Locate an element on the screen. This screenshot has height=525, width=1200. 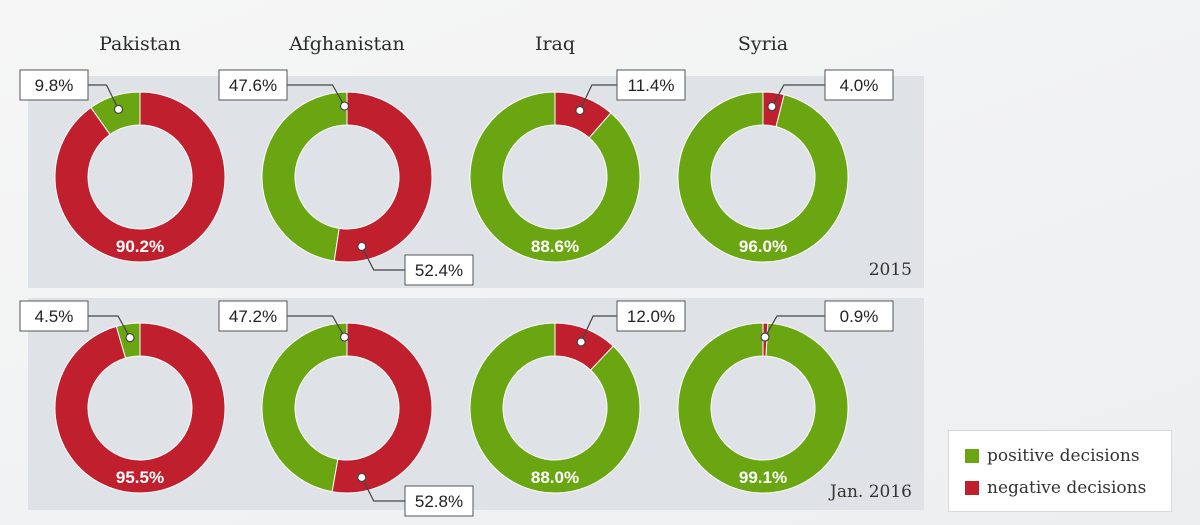
donut-pakistan-jan-2016: 95.5% 4.5% is located at coordinates (122, 397).